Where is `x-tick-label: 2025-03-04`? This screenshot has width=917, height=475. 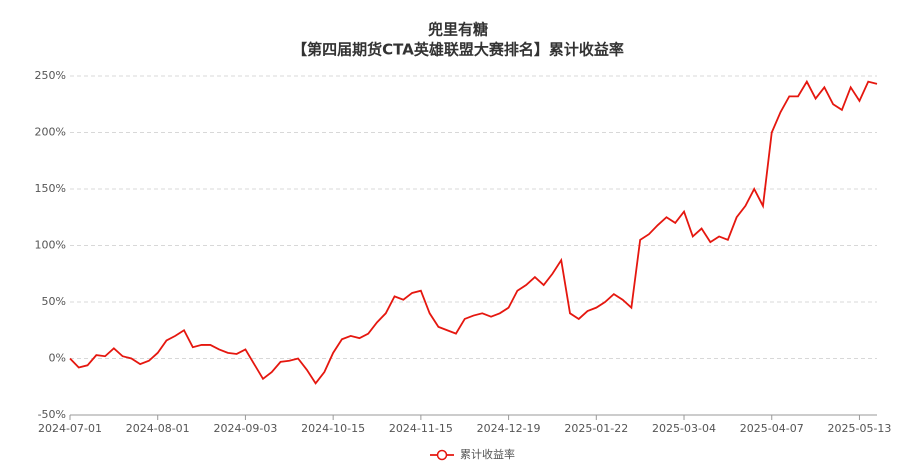 x-tick-label: 2025-03-04 is located at coordinates (684, 428).